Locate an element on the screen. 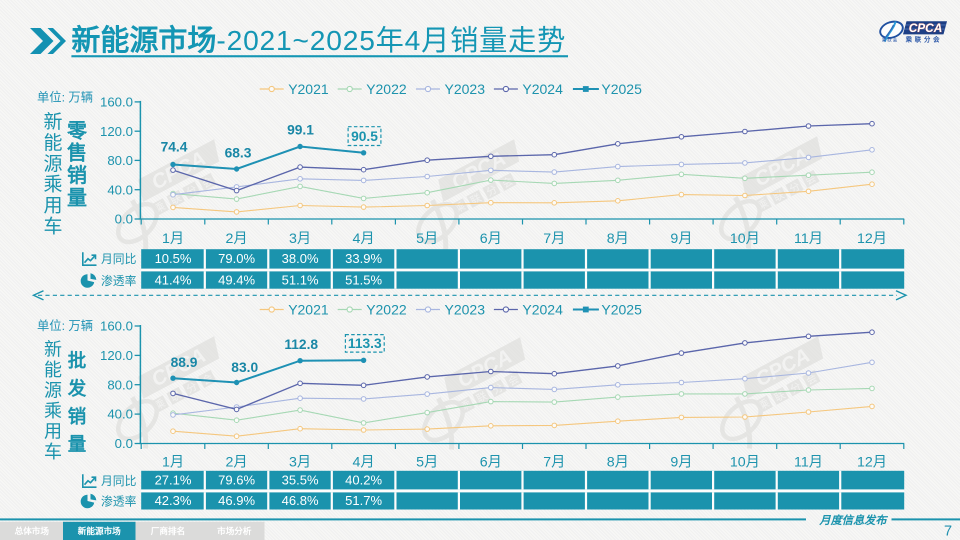 This screenshot has height=540, width=960. svg-text: 160.0 is located at coordinates (116, 326).